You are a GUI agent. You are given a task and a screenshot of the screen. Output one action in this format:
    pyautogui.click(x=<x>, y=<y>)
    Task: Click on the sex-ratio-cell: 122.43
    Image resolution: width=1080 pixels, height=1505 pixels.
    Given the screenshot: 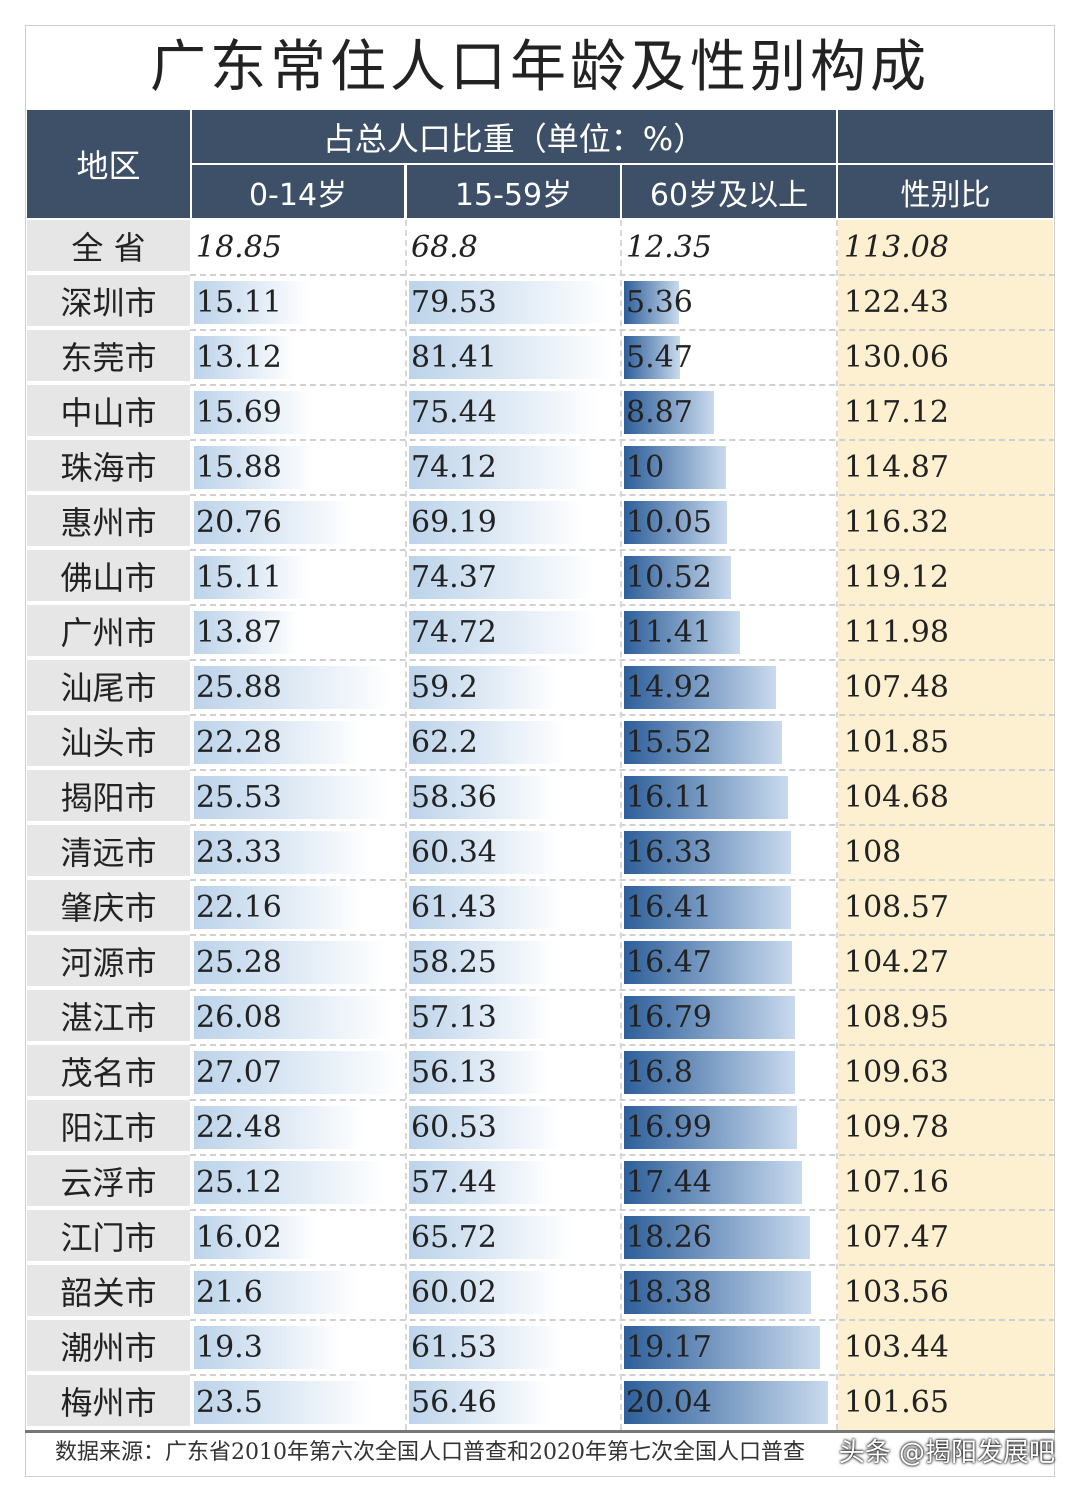 What is the action you would take?
    pyautogui.click(x=945, y=302)
    